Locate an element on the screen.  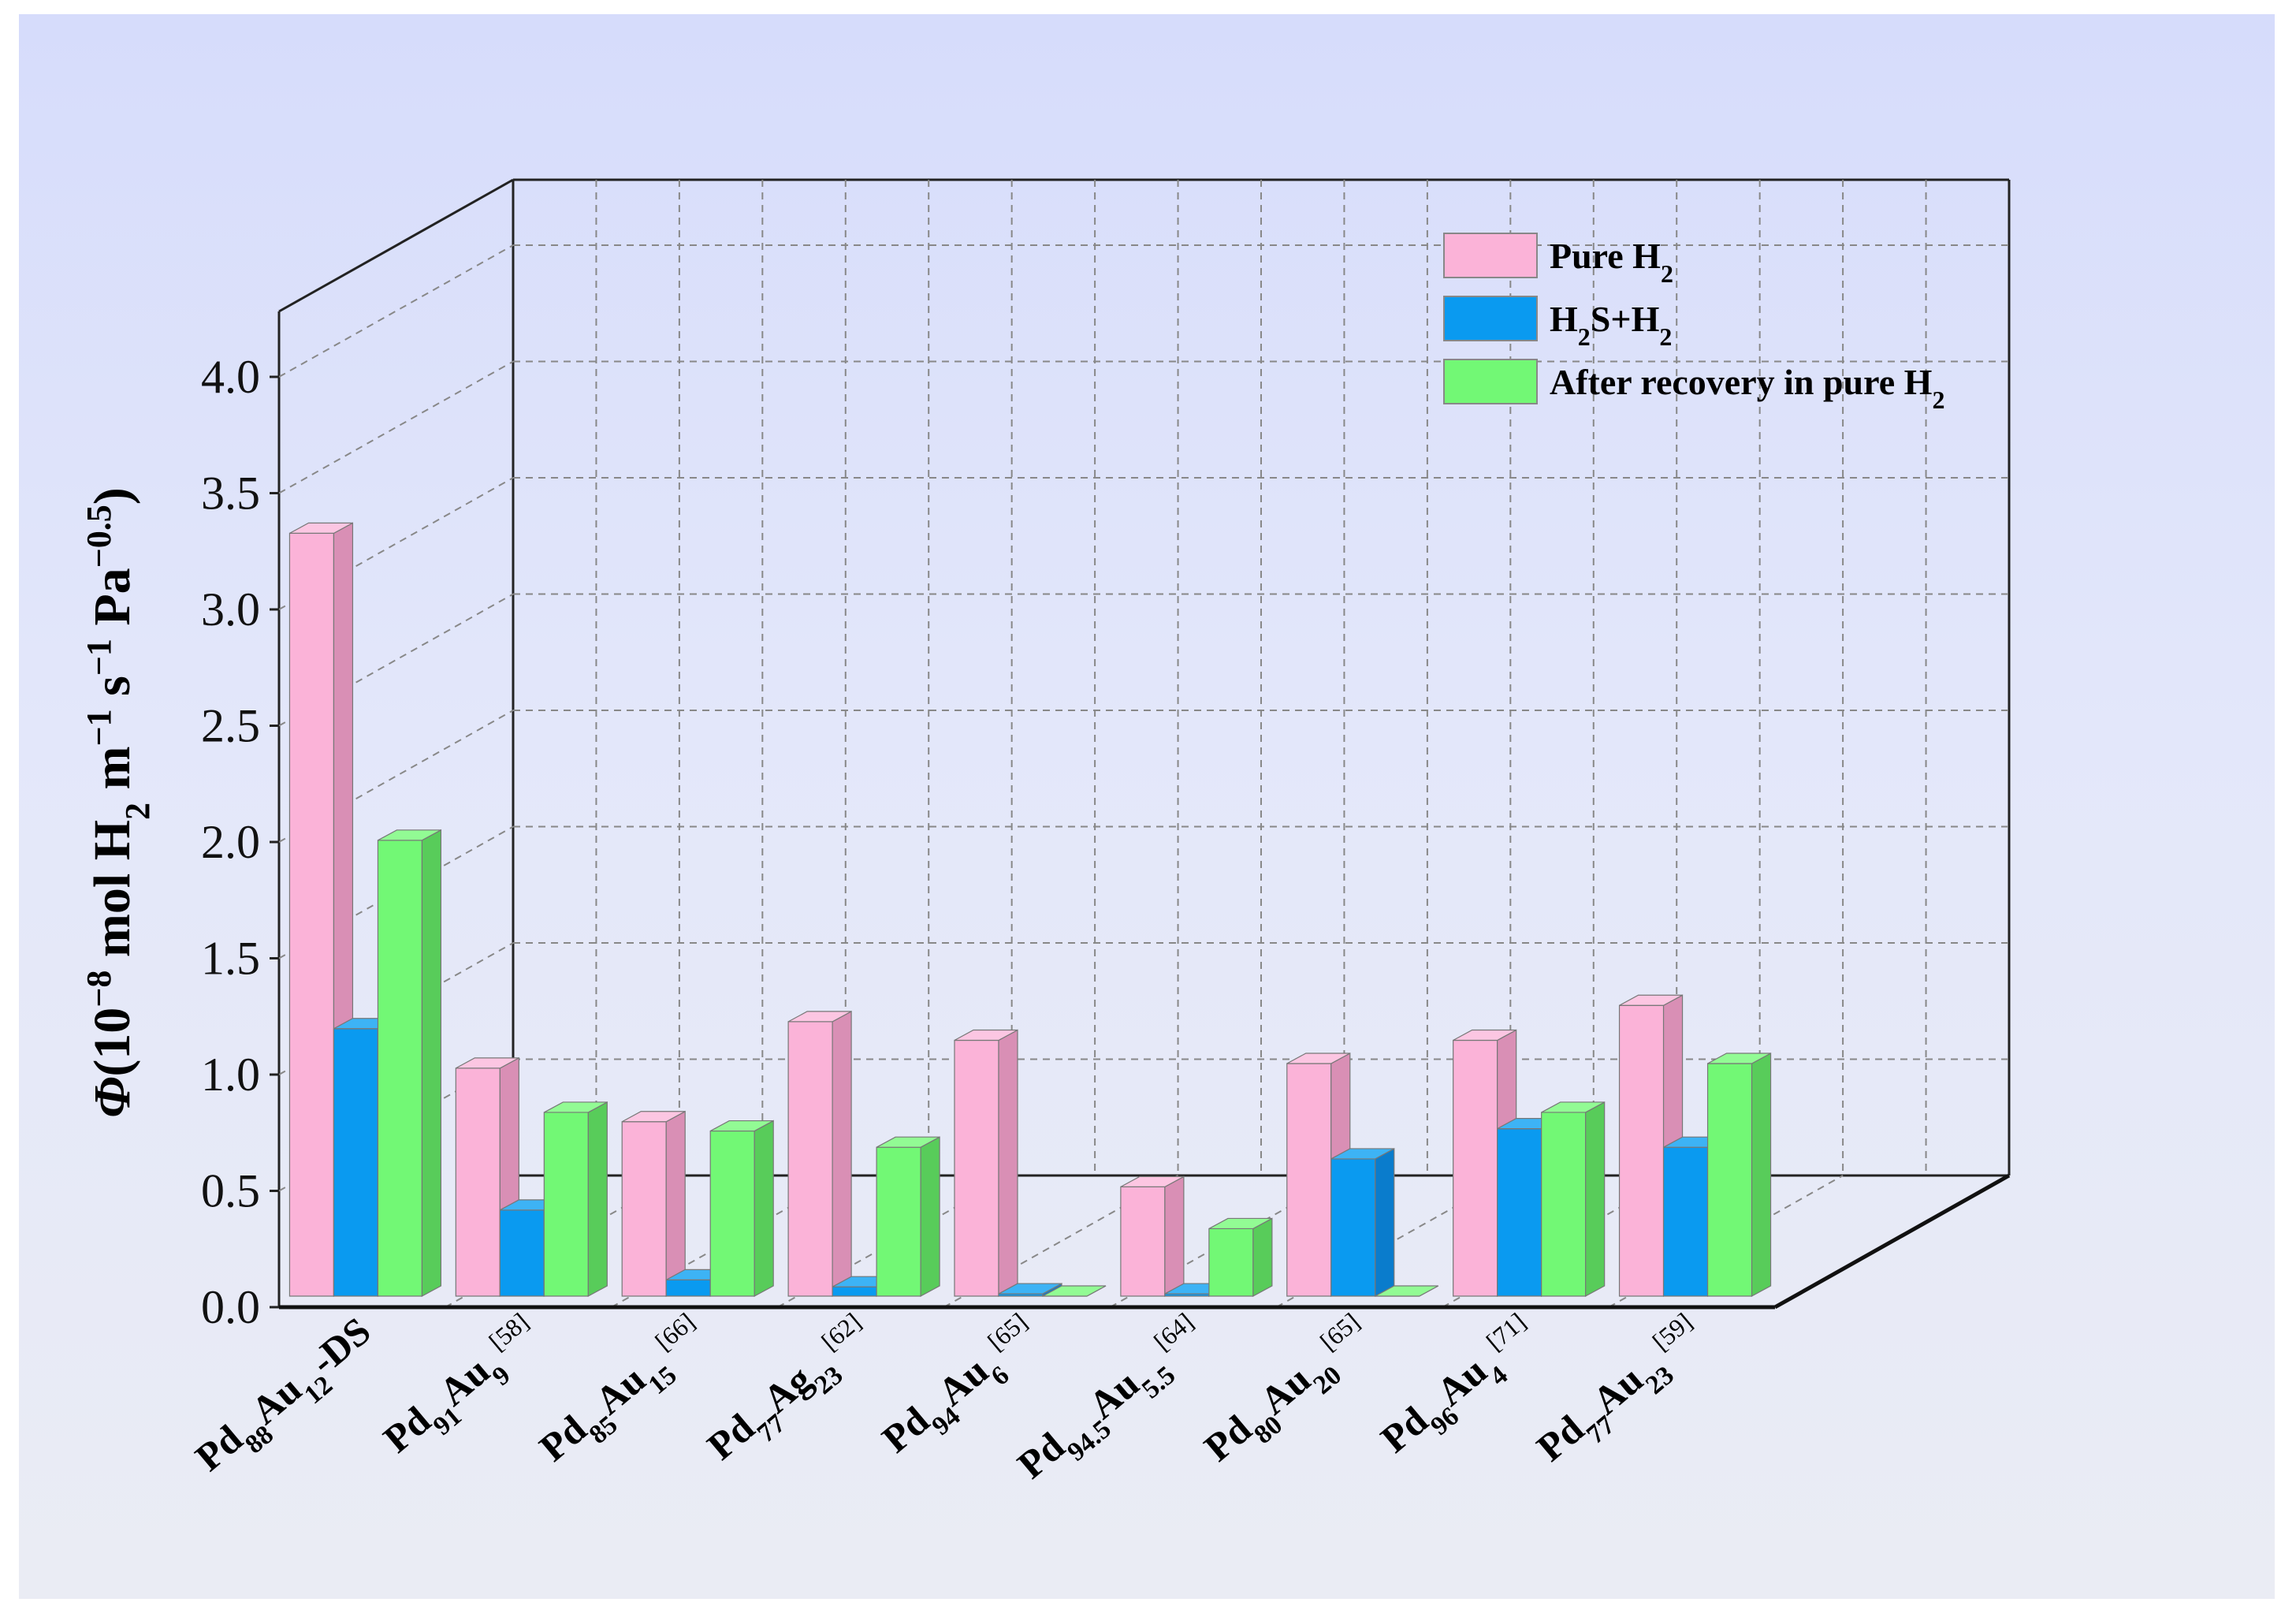
floor-right-edge is located at coordinates (1892, 1241).